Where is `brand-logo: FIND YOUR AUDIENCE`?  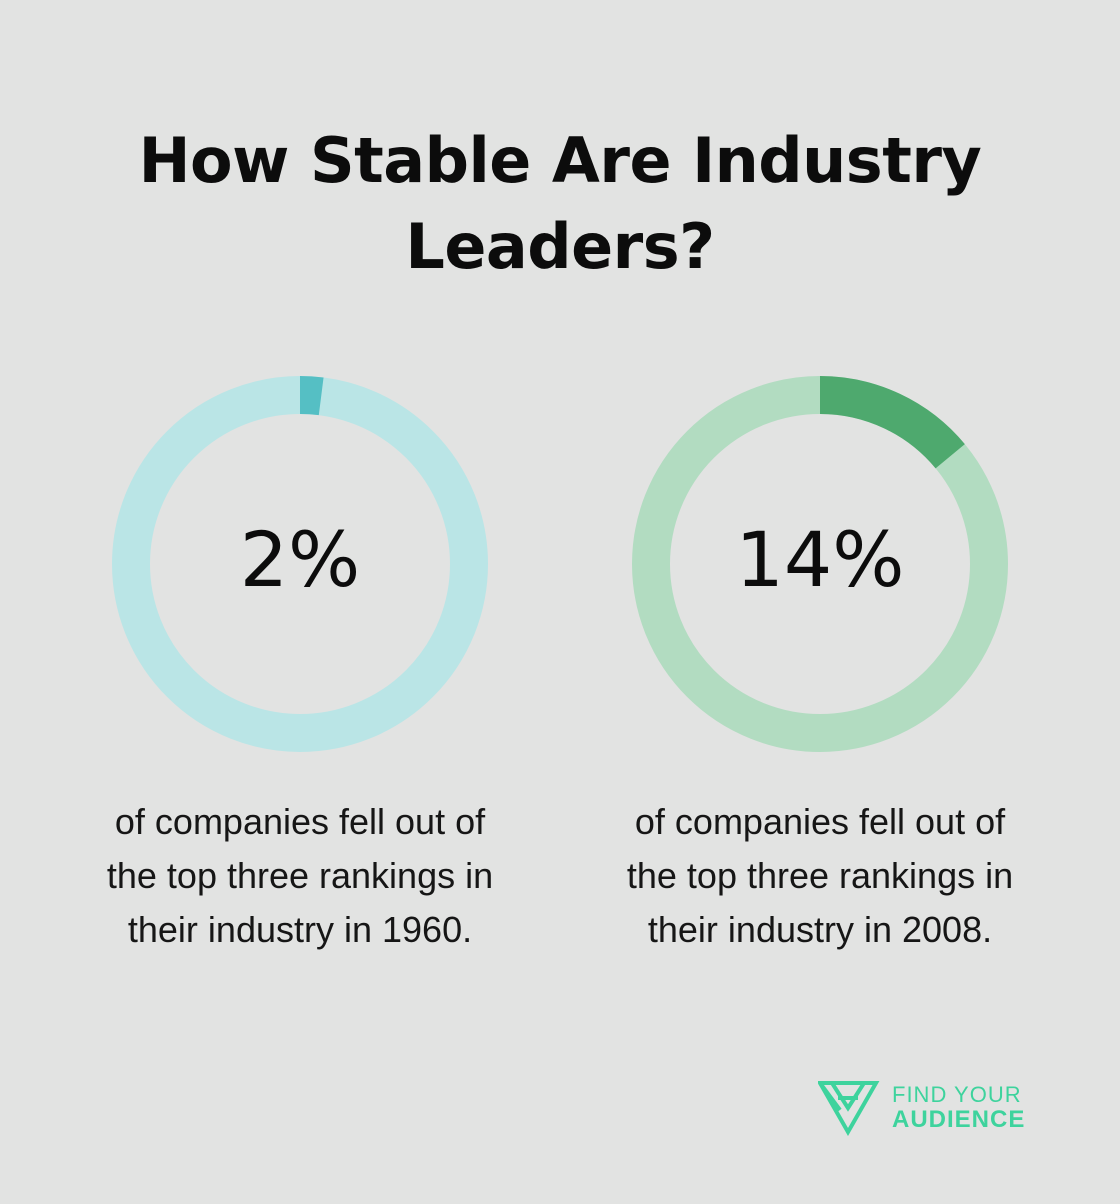
brand-logo: FIND YOUR AUDIENCE is located at coordinates (928, 1108).